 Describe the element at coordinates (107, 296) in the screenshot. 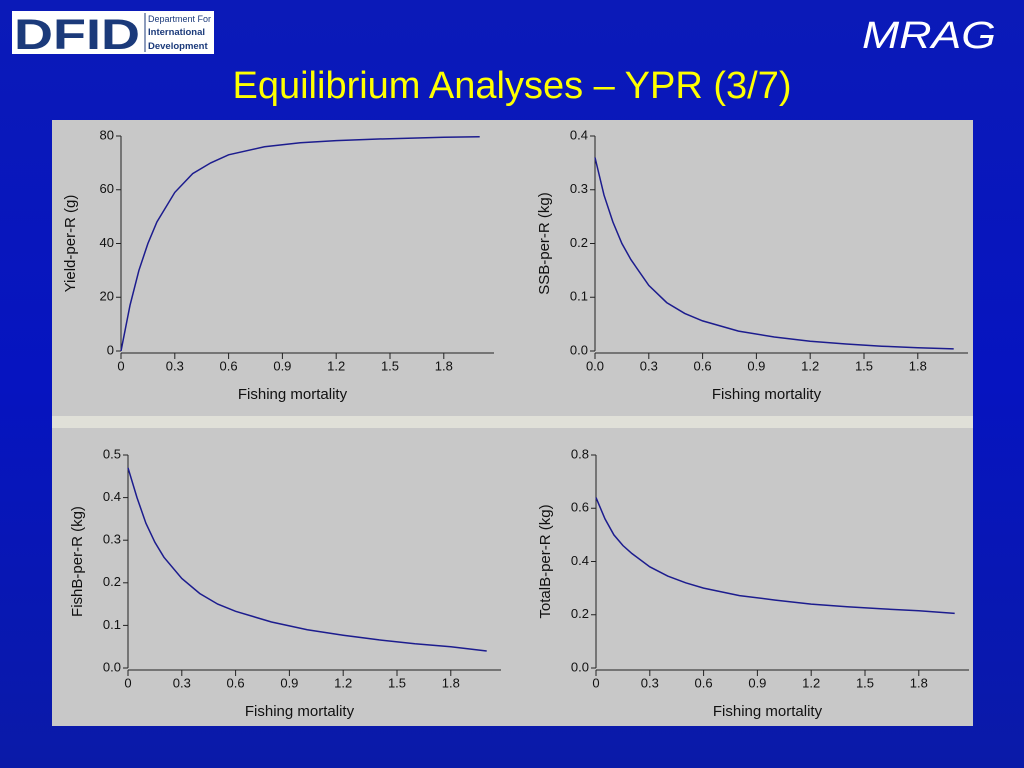

I see `y-tick-label: 20` at that location.